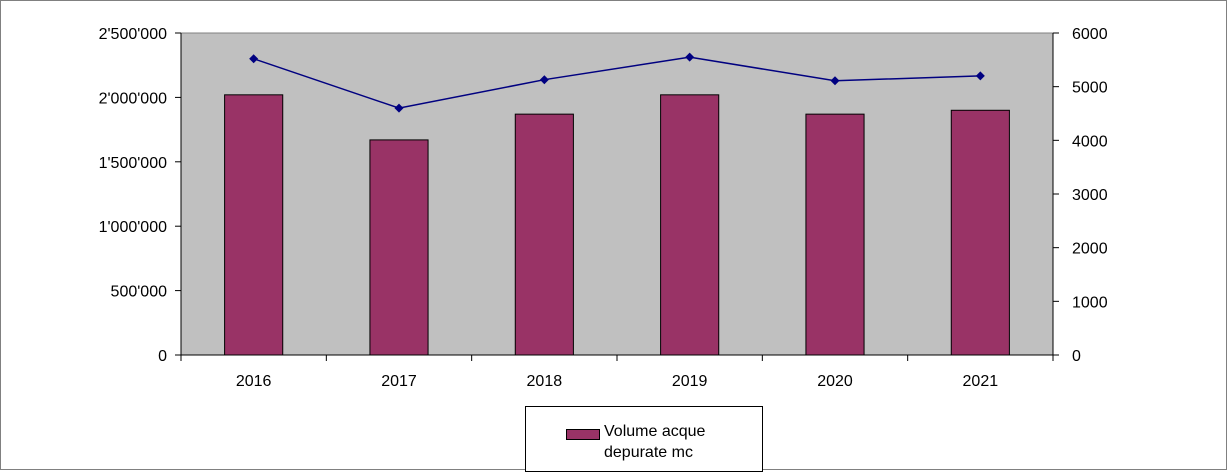 This screenshot has height=472, width=1229. What do you see at coordinates (981, 381) in the screenshot?
I see `x-tick-label: 2021` at bounding box center [981, 381].